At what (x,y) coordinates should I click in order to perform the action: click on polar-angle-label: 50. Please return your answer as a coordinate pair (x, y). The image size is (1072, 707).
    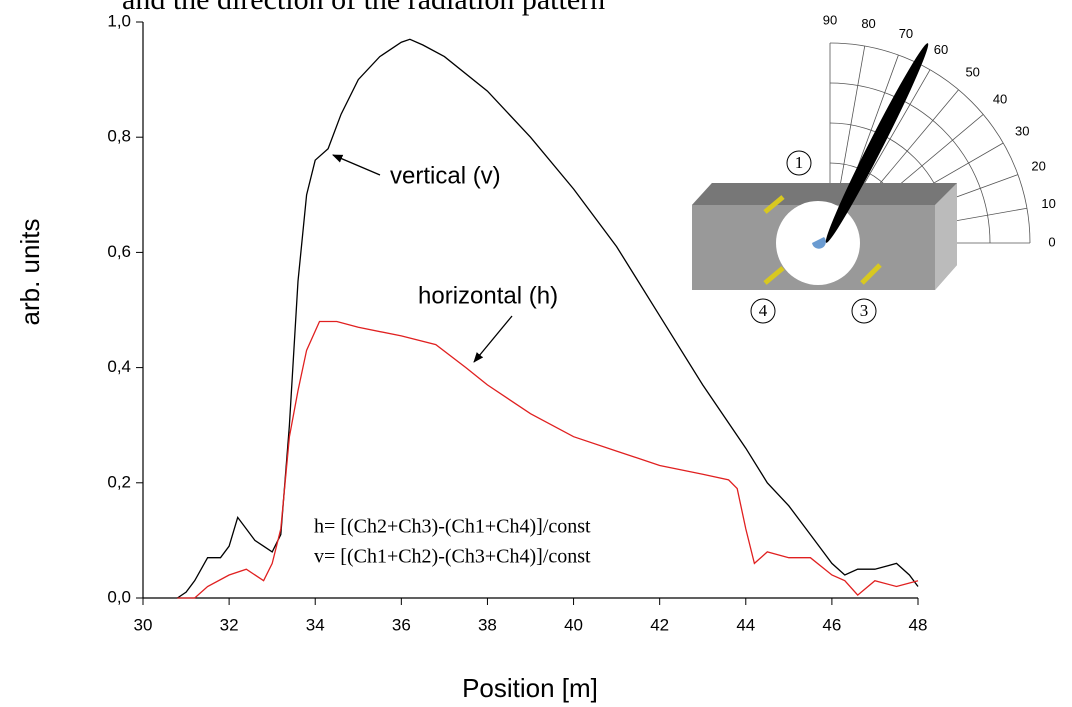
    Looking at the image, I should click on (972, 71).